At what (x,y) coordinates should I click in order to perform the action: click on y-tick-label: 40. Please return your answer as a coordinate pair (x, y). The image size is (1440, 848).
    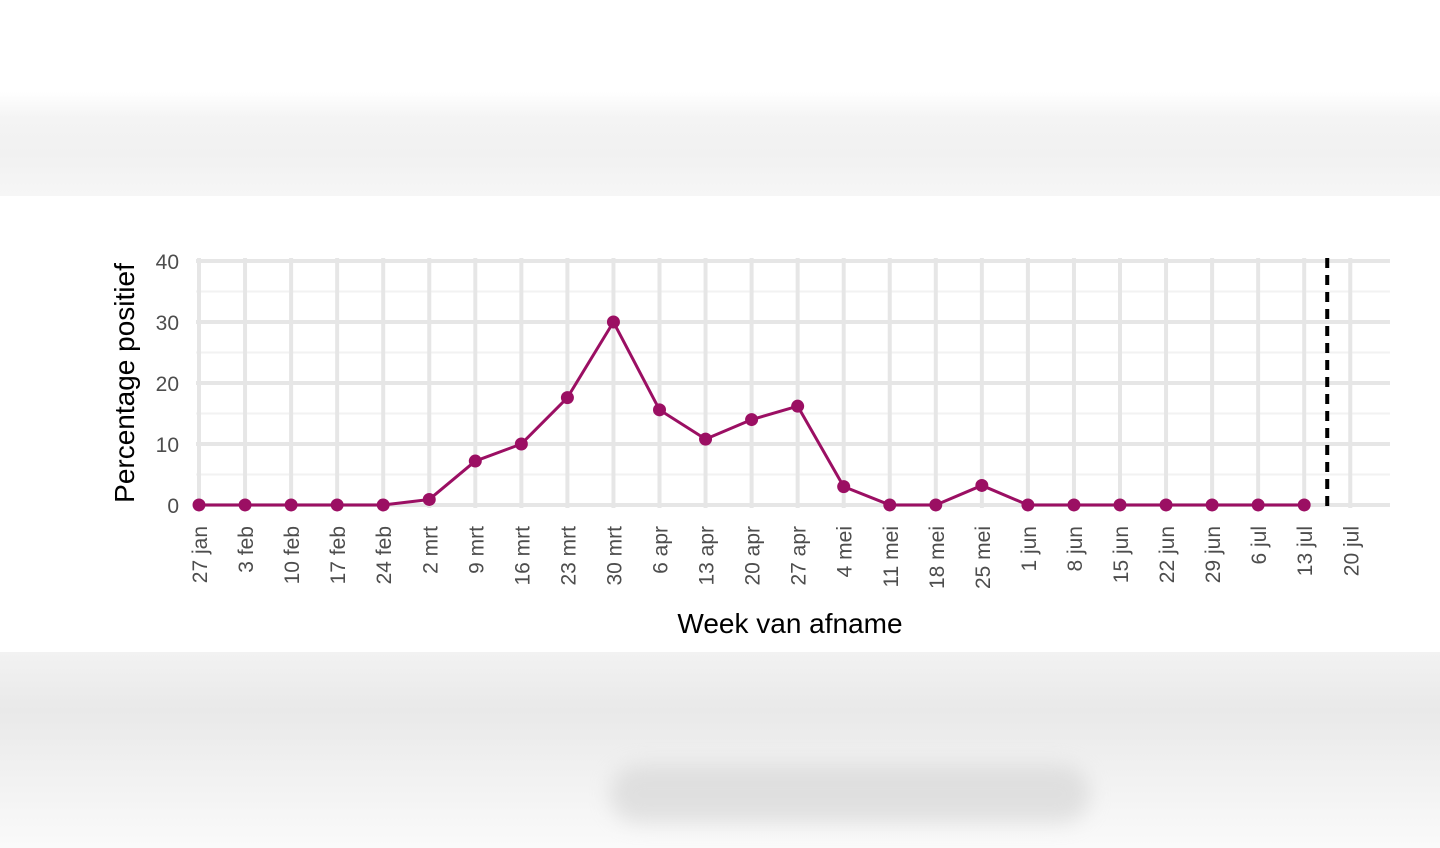
    Looking at the image, I should click on (167, 262).